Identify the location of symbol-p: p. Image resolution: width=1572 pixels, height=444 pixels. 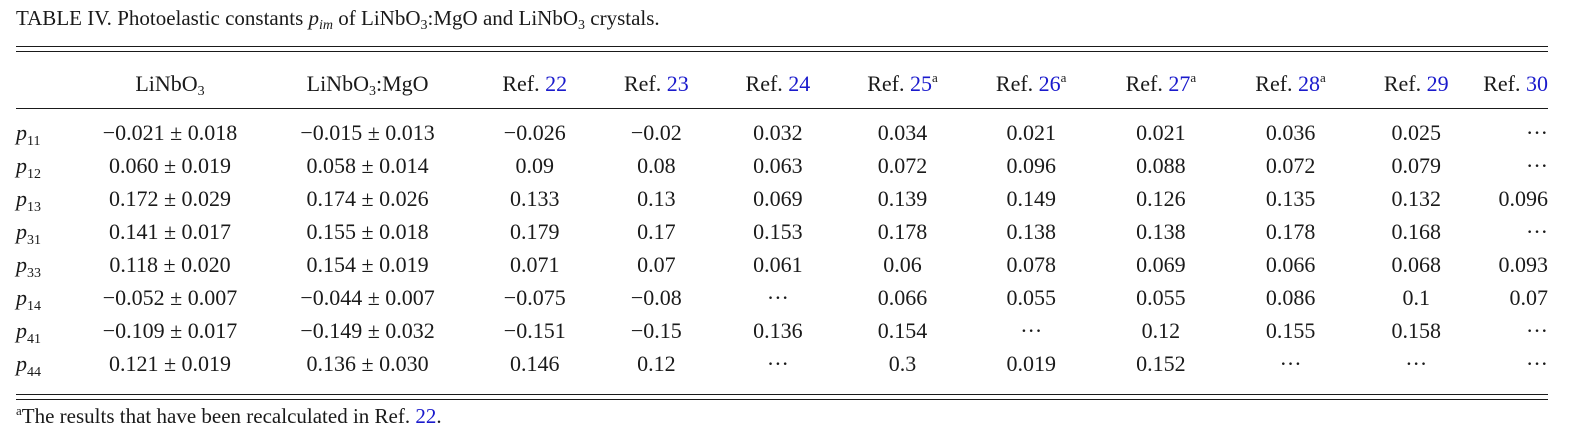
(314, 18).